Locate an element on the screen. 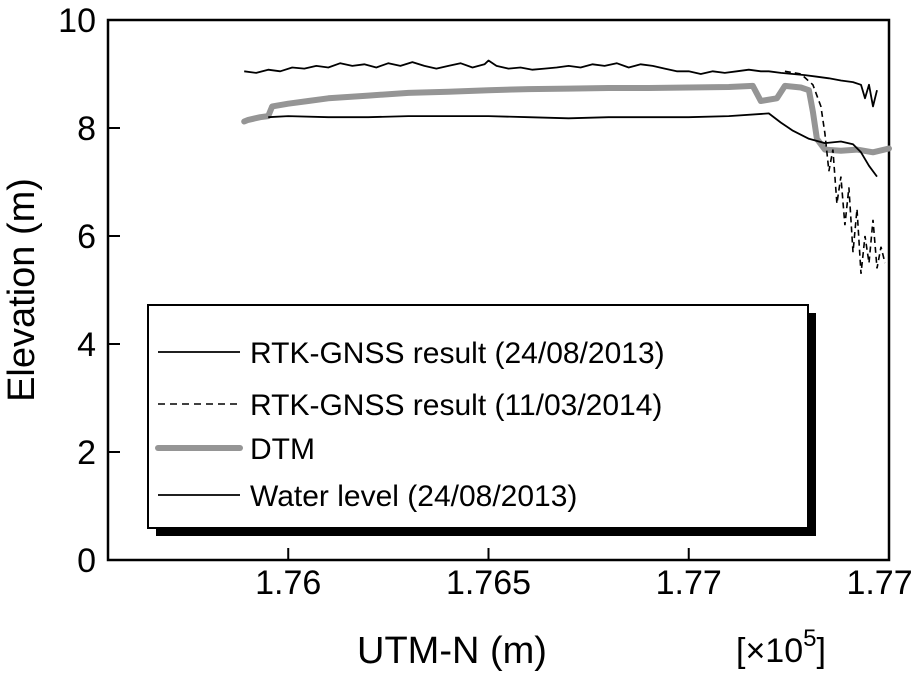 Image resolution: width=912 pixels, height=676 pixels. y-tick-label: 2 is located at coordinates (86, 453).